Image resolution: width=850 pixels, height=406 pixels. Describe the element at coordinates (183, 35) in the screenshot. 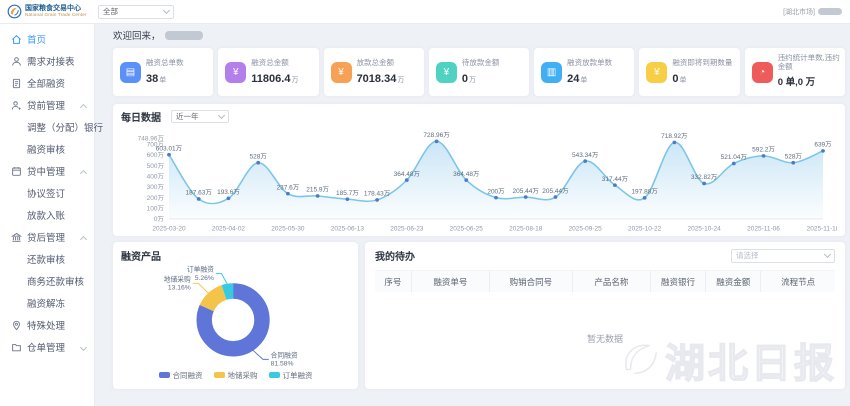

I see `welcome-username-redacted` at that location.